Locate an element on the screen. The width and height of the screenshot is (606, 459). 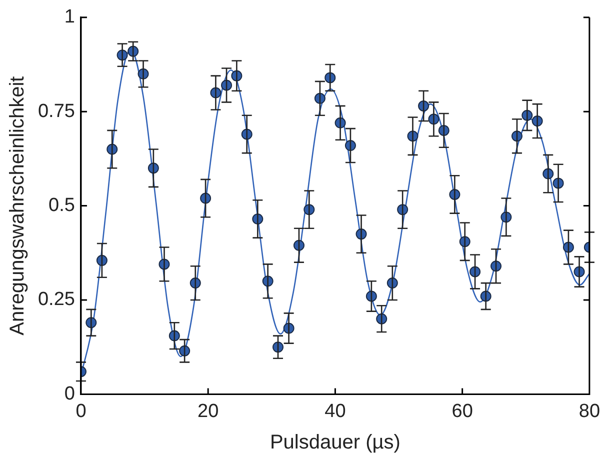
y-tick-label: 0.75 is located at coordinates (56, 111).